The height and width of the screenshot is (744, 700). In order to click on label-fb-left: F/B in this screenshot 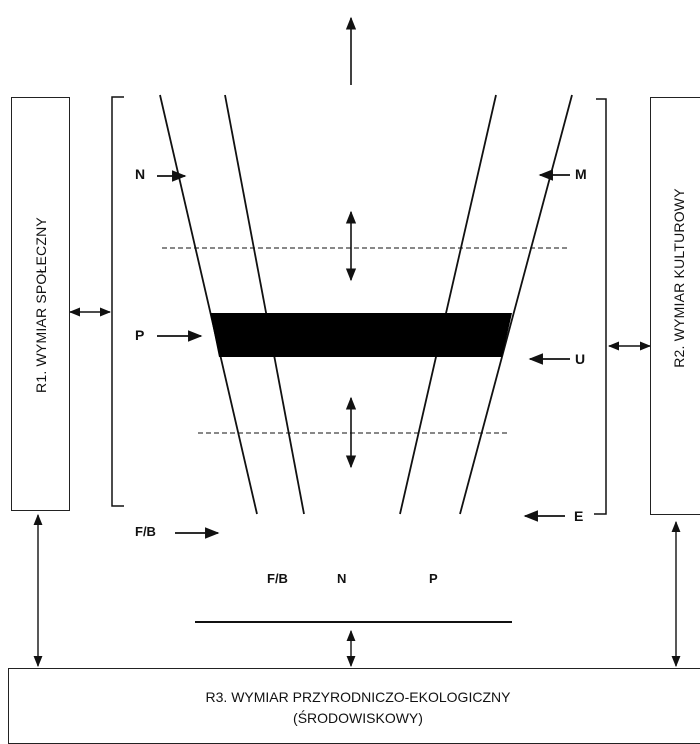, I will do `click(145, 531)`.